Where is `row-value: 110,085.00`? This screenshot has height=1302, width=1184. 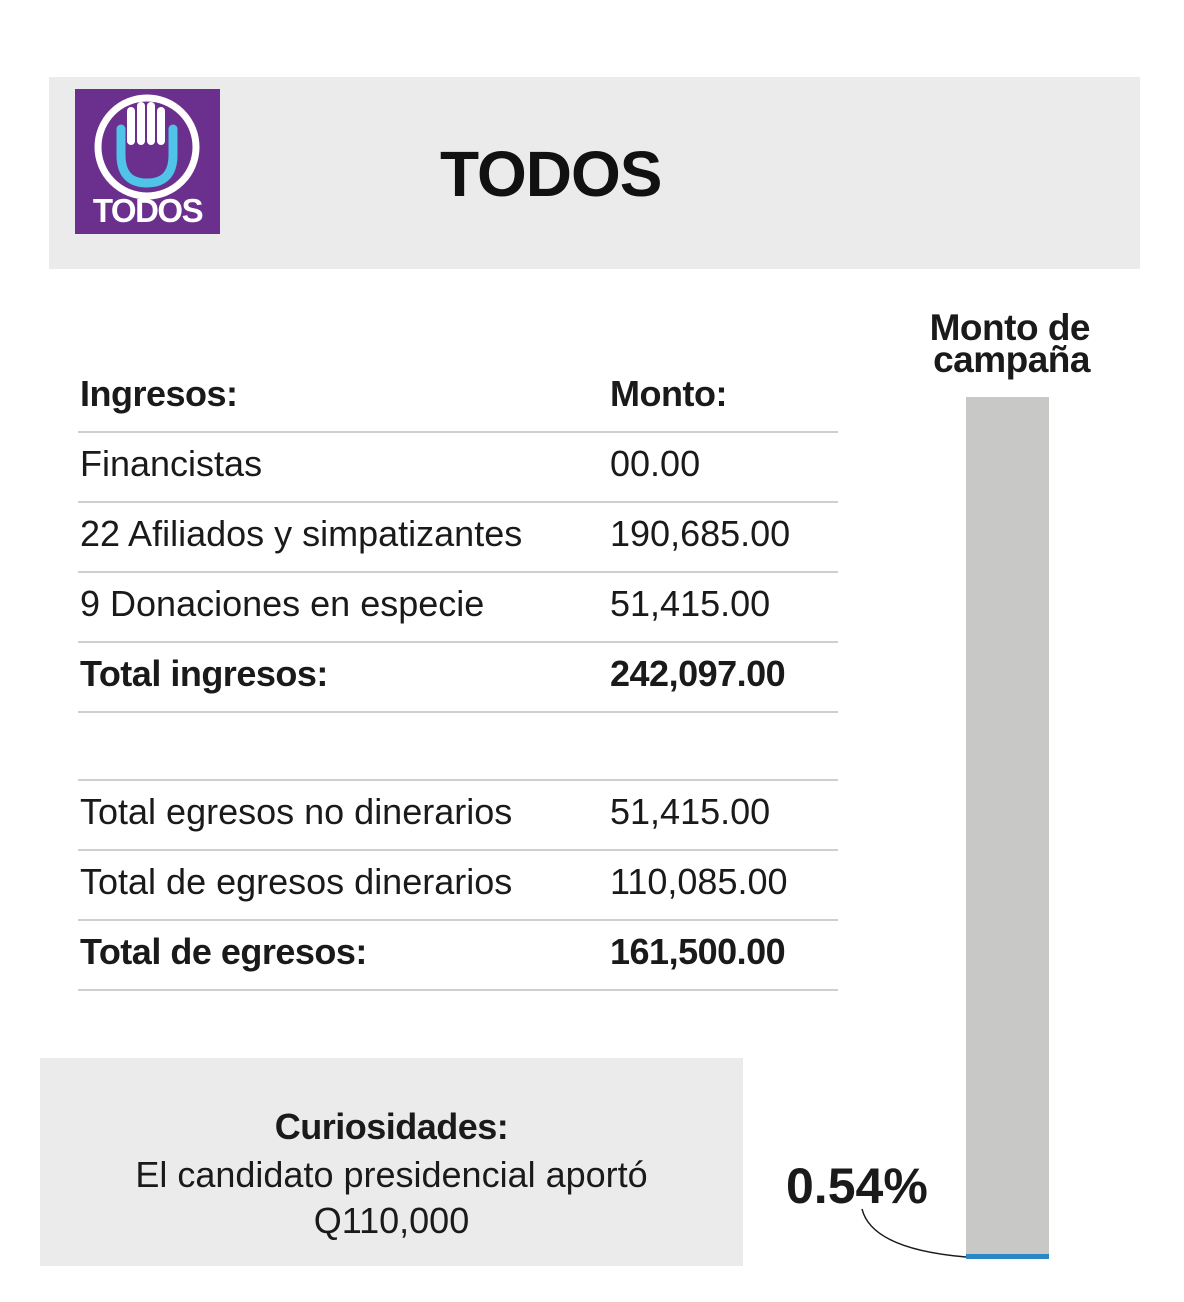 row-value: 110,085.00 is located at coordinates (699, 881).